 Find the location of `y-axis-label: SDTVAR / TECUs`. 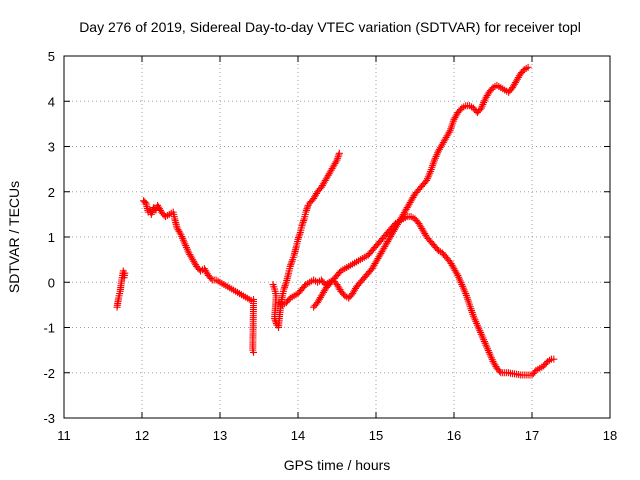

y-axis-label: SDTVAR / TECUs is located at coordinates (14, 237).